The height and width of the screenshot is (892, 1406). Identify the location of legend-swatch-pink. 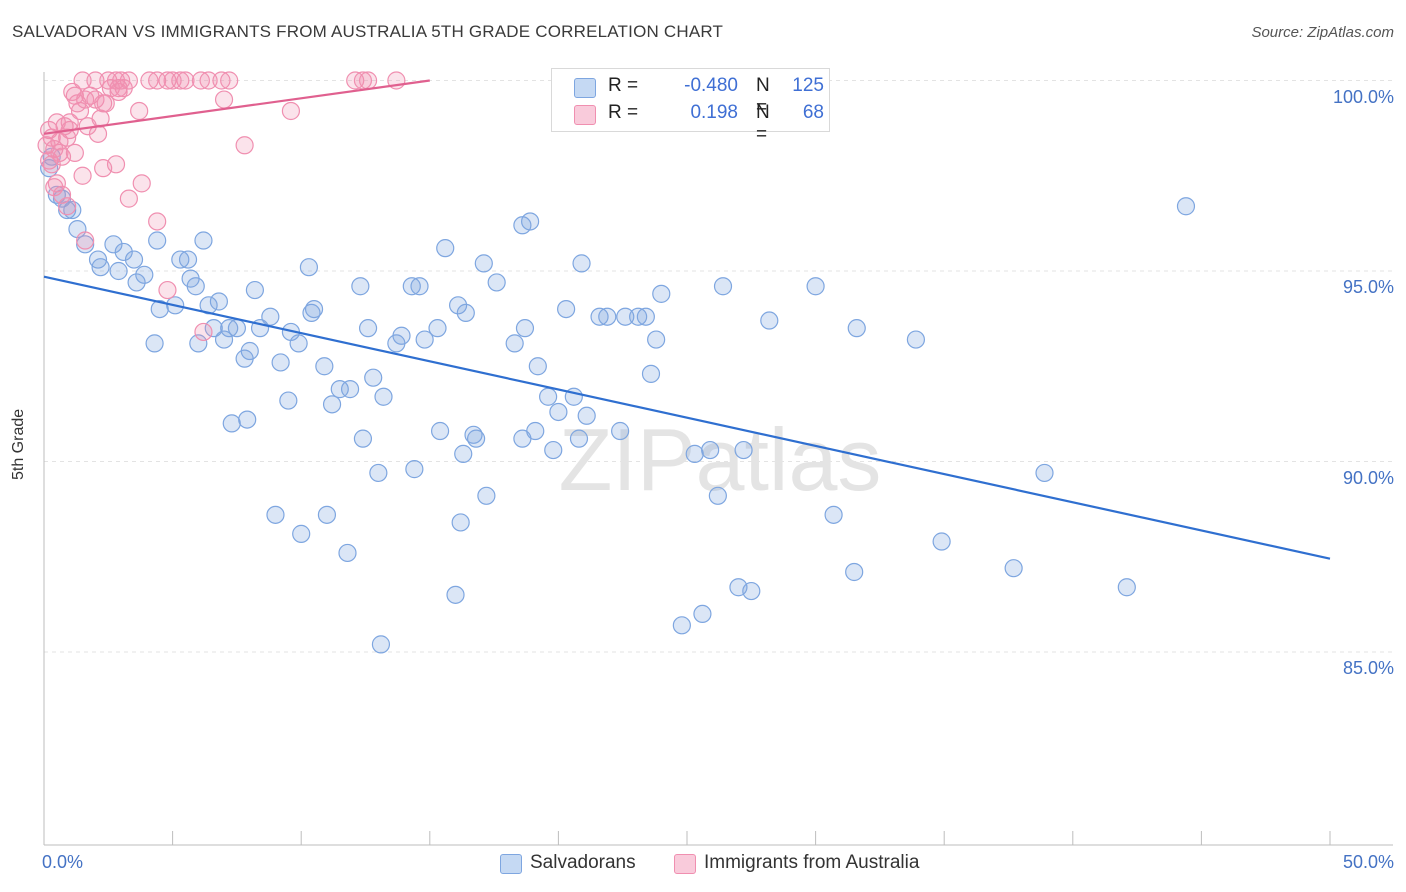
(585, 115).